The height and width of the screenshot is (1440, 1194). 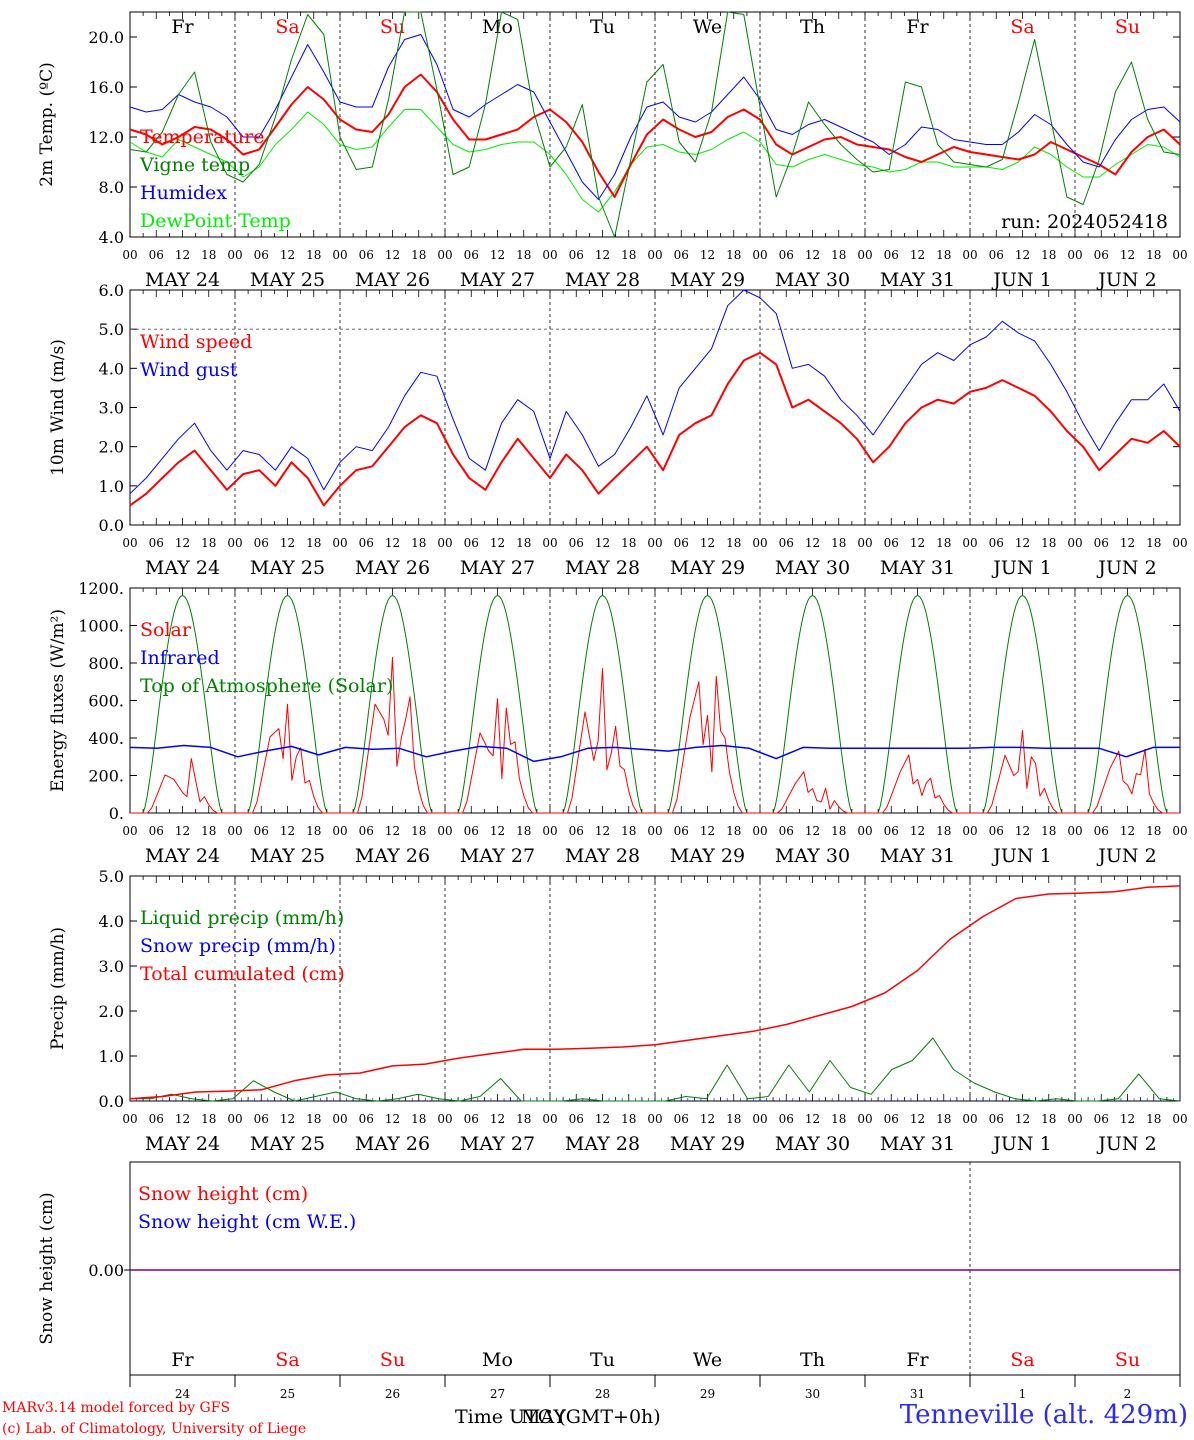 I want to click on legend-wind-speed: Wind speed, so click(x=196, y=342).